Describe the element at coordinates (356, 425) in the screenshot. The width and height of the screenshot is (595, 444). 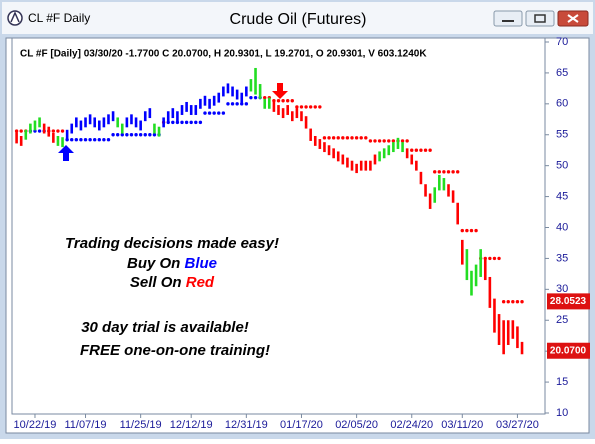
I see `x-tick-label: 02/05/20` at that location.